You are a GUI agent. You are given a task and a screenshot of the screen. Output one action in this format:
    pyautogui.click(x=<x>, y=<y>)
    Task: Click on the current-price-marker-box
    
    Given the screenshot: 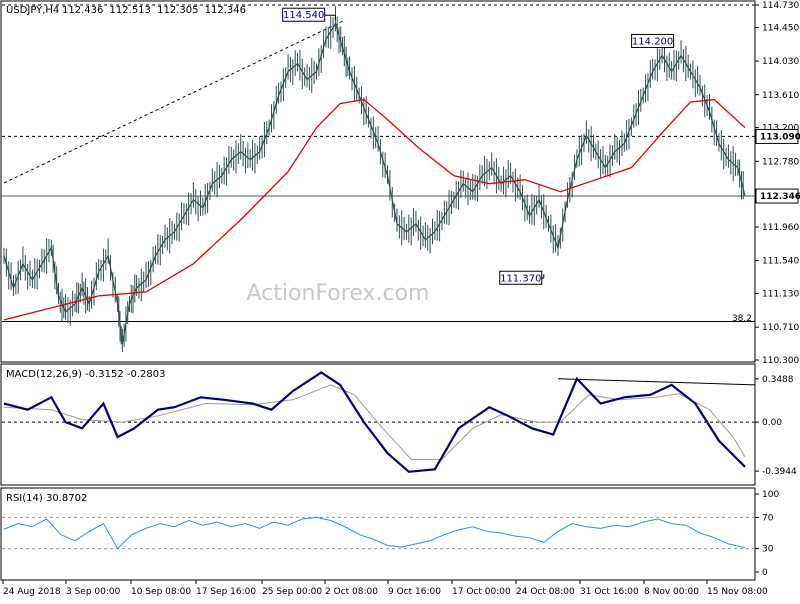 What is the action you would take?
    pyautogui.click(x=777, y=196)
    